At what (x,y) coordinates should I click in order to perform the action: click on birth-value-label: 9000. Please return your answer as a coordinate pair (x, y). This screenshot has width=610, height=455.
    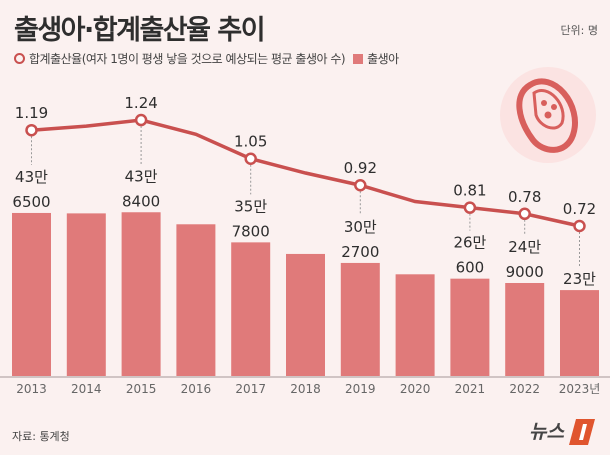
    Looking at the image, I should click on (525, 272).